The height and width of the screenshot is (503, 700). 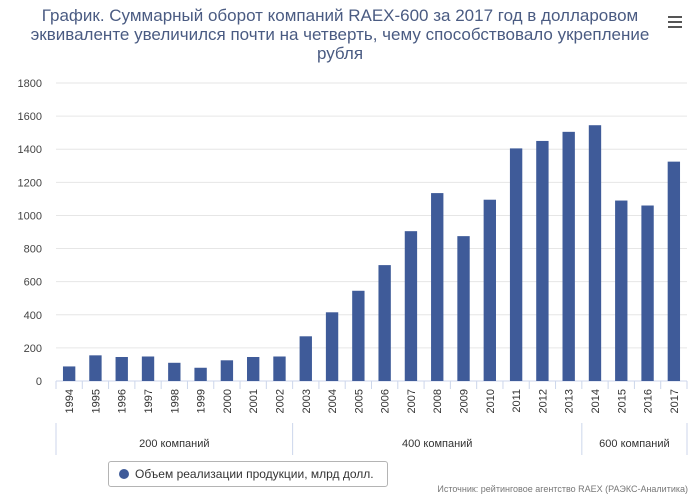 What do you see at coordinates (516, 264) in the screenshot?
I see `bar-2011` at bounding box center [516, 264].